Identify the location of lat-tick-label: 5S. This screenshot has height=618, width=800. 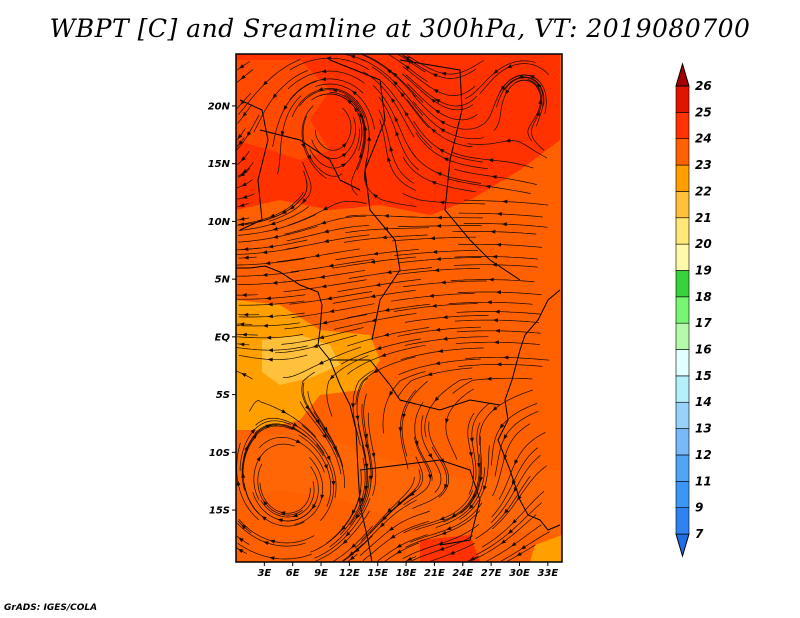
(223, 395).